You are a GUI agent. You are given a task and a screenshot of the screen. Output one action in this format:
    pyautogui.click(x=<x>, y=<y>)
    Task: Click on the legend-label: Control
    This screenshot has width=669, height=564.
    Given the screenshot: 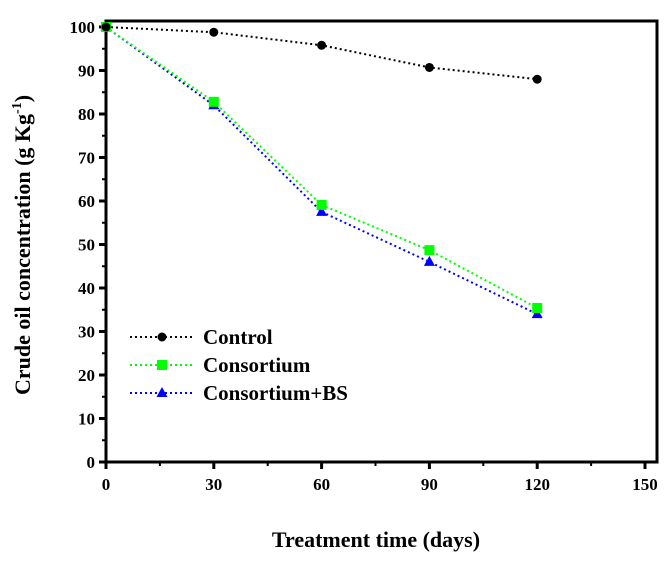 What is the action you would take?
    pyautogui.click(x=238, y=337)
    